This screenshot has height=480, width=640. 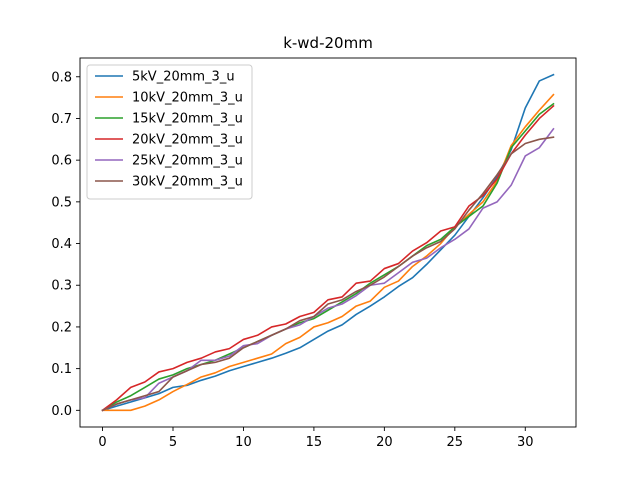 What do you see at coordinates (61, 369) in the screenshot?
I see `y-tick-label: 0.1` at bounding box center [61, 369].